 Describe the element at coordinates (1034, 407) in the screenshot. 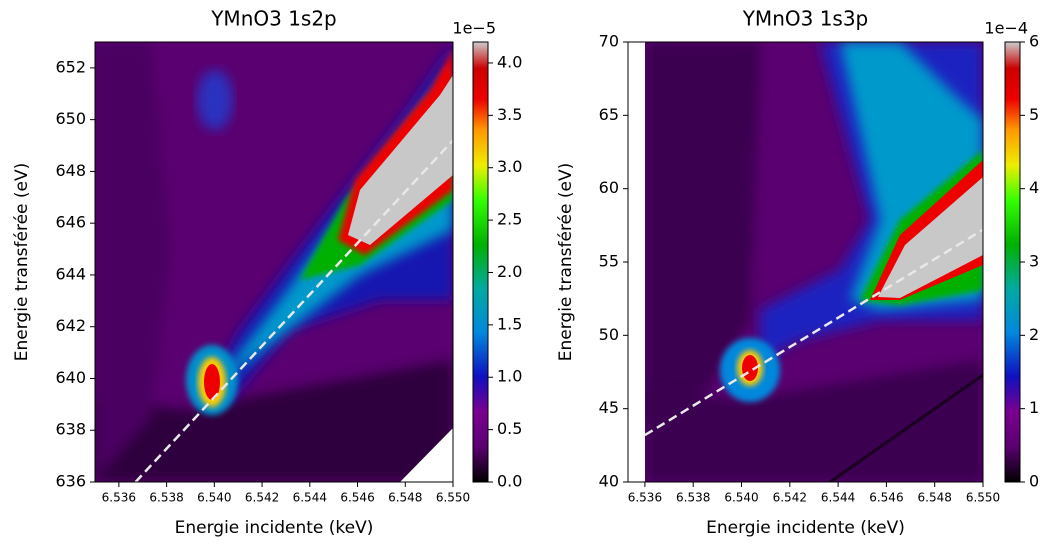

I see `colorbar-tick-label: 1` at that location.